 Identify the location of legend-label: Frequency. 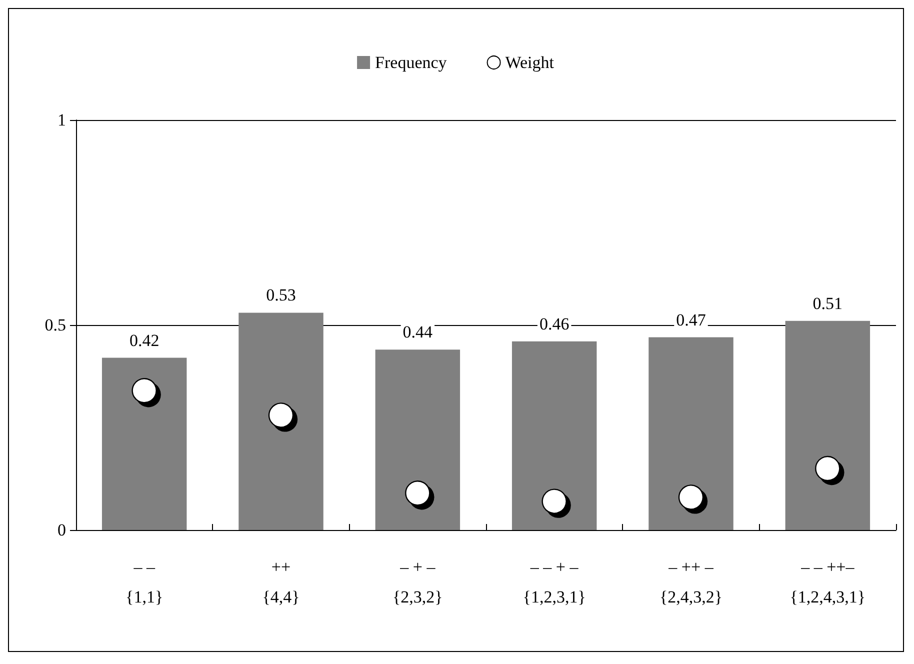
(411, 62).